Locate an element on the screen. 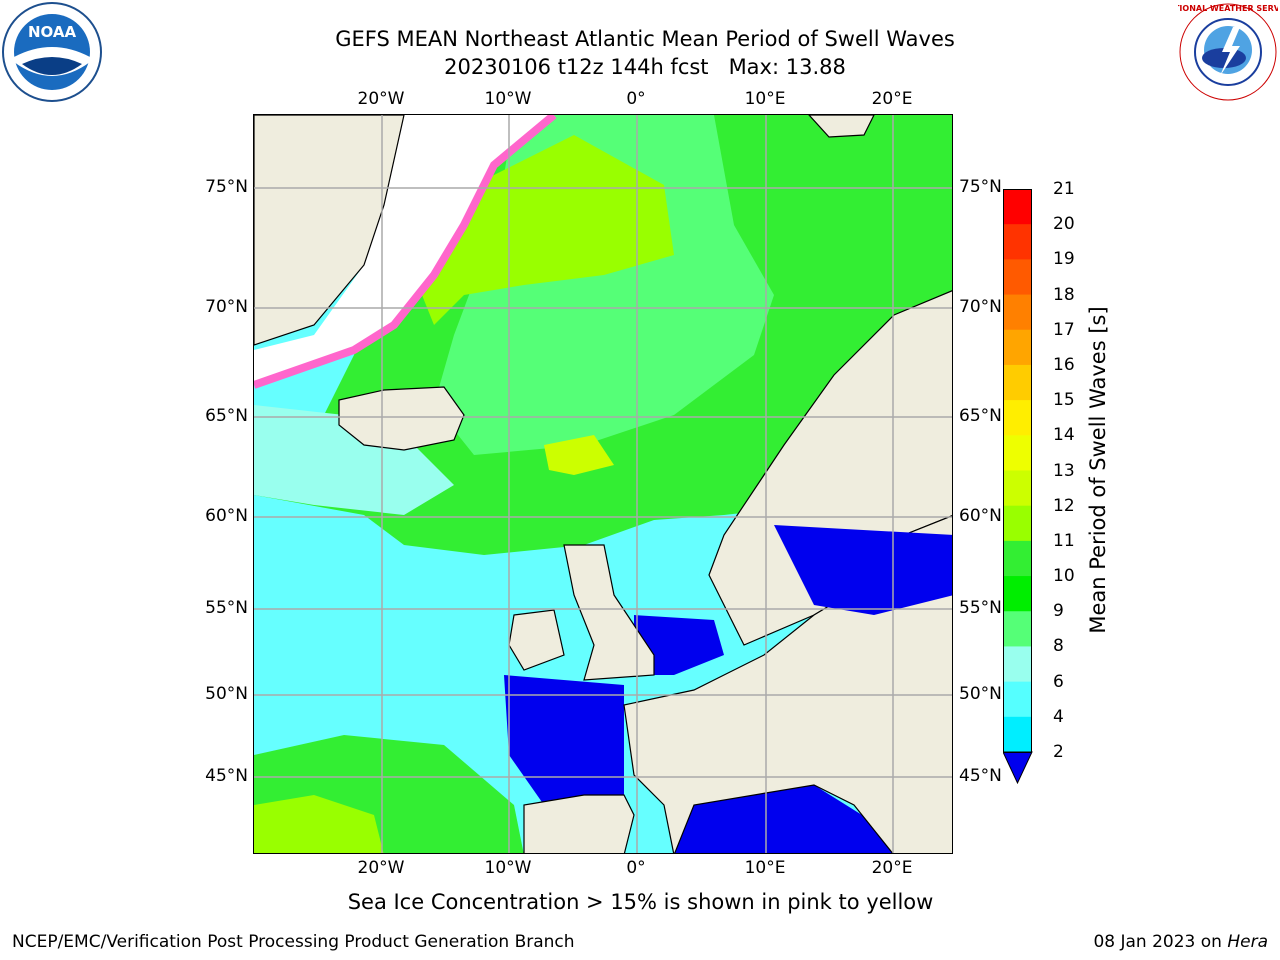 The width and height of the screenshot is (1280, 960). lat-tick-right: 55°N is located at coordinates (980, 608).